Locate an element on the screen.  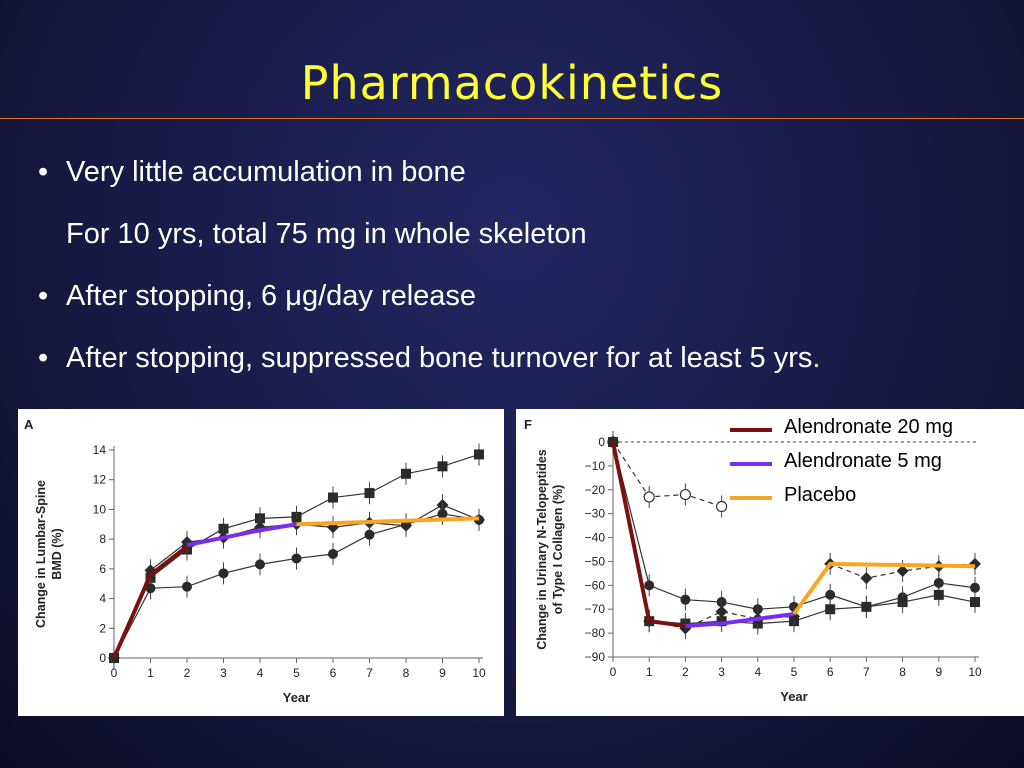
y-tick-label: −40 is located at coordinates (595, 538).